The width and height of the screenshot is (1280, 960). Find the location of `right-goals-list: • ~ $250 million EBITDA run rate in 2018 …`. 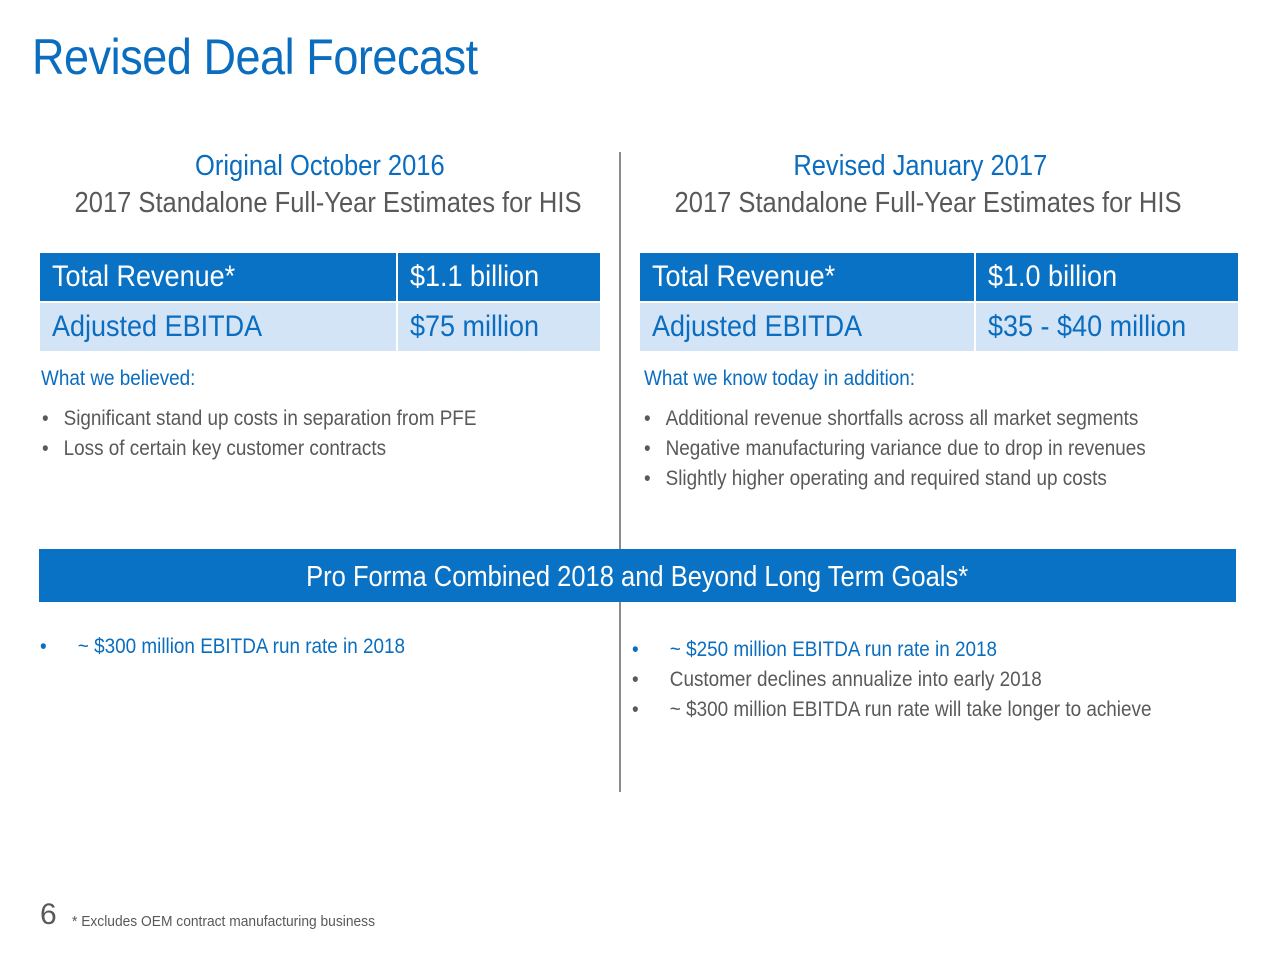

right-goals-list: • ~ $250 million EBITDA run rate in 2018 … is located at coordinates (891, 680).